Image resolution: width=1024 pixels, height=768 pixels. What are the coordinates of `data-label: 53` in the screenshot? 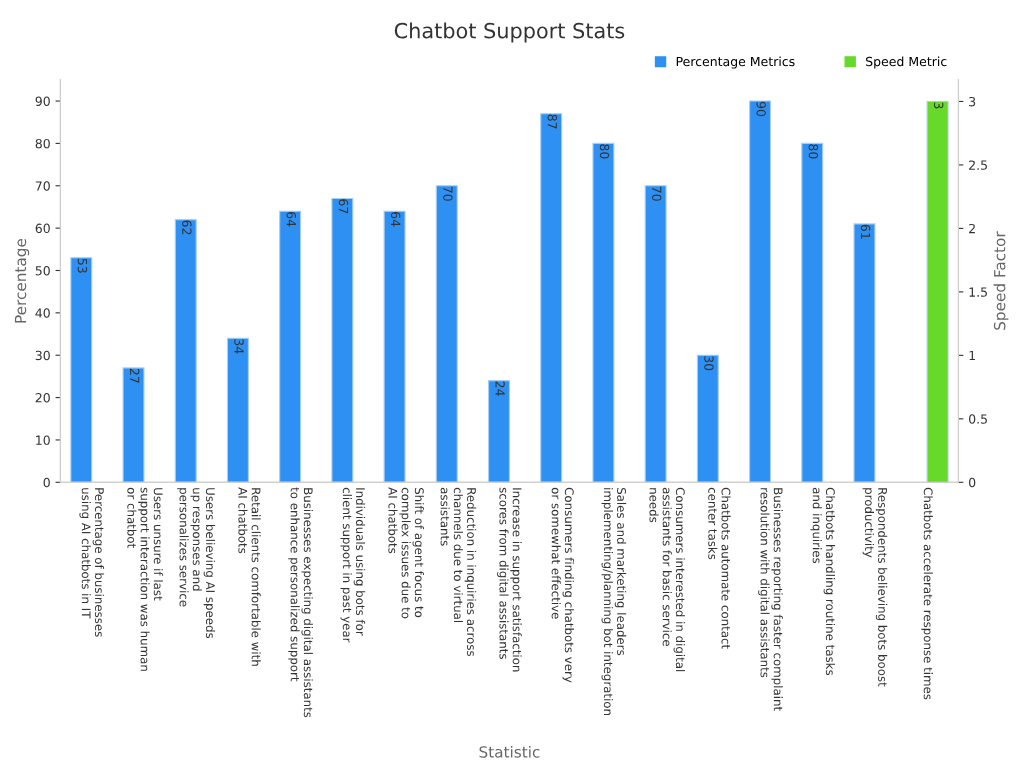 It's located at (82, 265).